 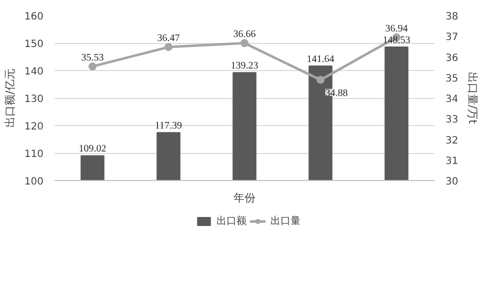 What do you see at coordinates (452, 161) in the screenshot?
I see `y2-tick-label: 31` at bounding box center [452, 161].